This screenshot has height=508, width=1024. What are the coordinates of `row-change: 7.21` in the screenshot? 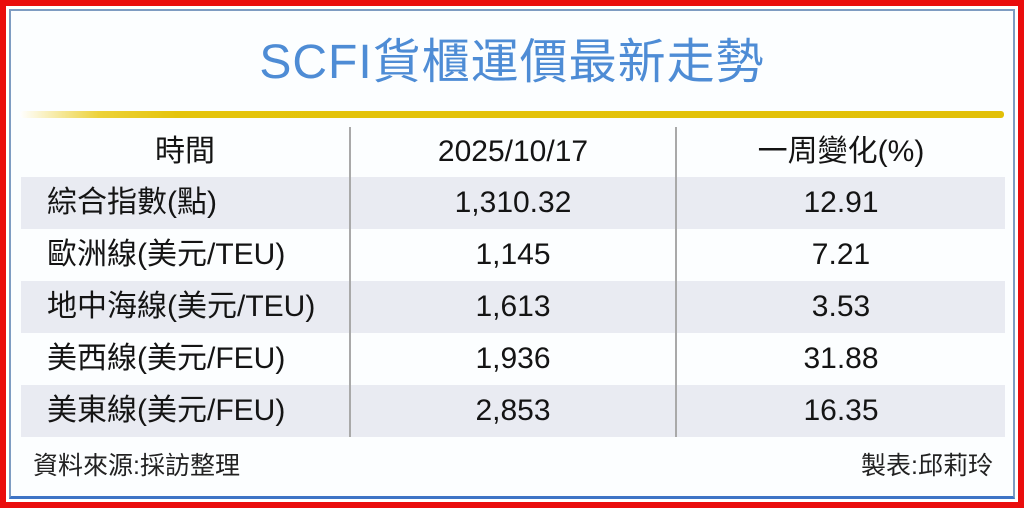 It's located at (841, 254).